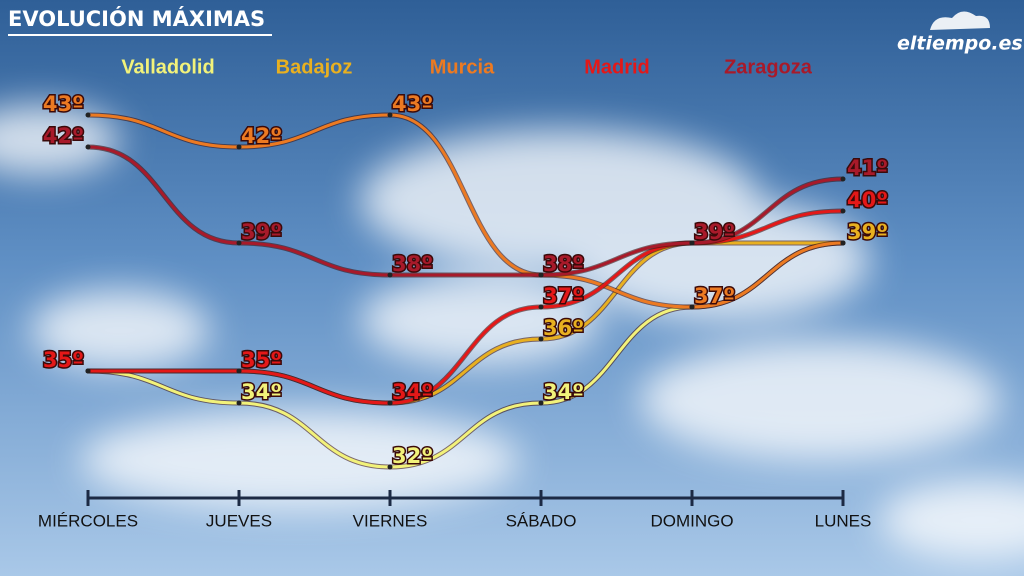 The width and height of the screenshot is (1024, 576). Describe the element at coordinates (960, 44) in the screenshot. I see `logo: eltiempo.es` at that location.